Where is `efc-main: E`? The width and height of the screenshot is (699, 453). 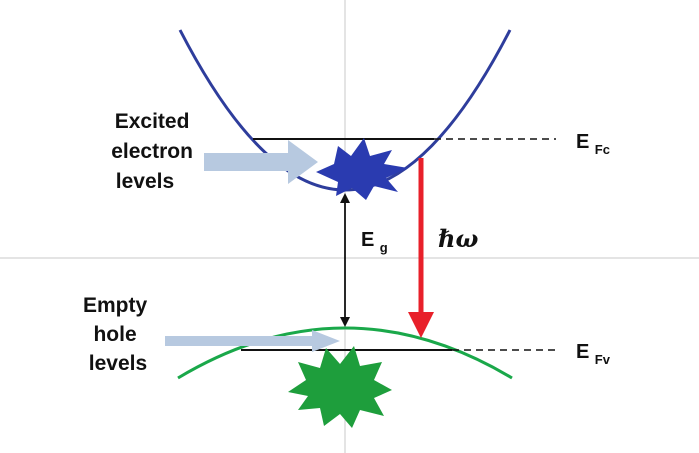
efc-main: E is located at coordinates (582, 142).